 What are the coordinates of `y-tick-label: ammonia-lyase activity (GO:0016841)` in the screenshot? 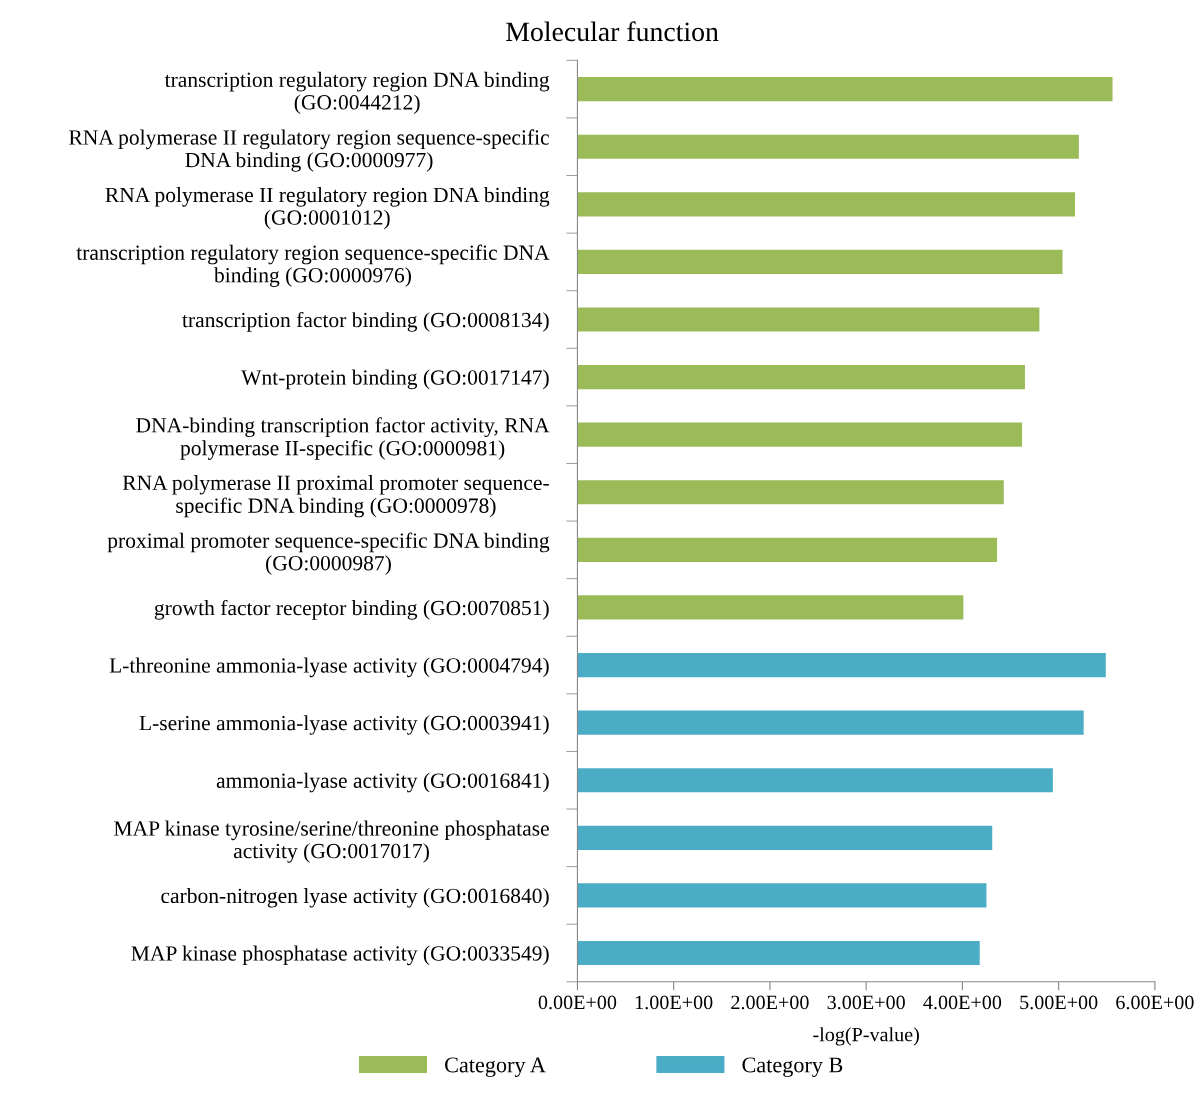 It's located at (382, 782).